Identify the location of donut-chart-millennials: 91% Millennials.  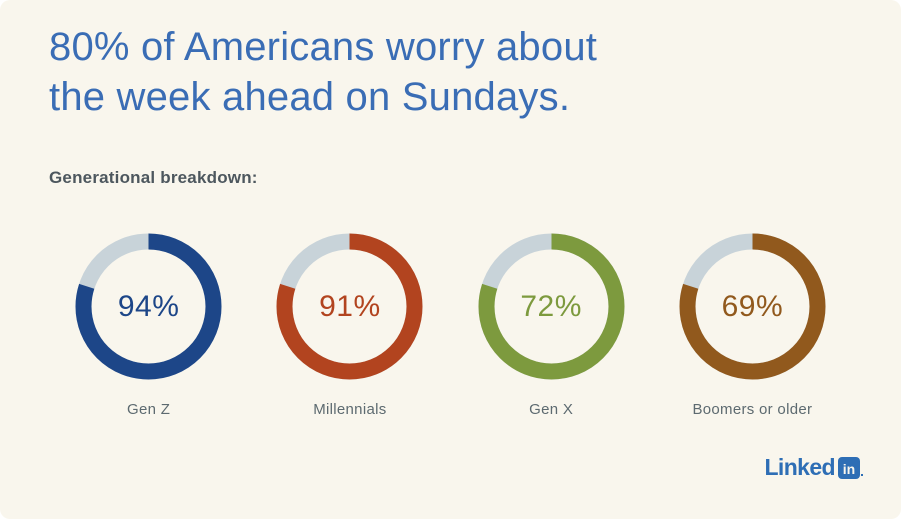
(349, 325).